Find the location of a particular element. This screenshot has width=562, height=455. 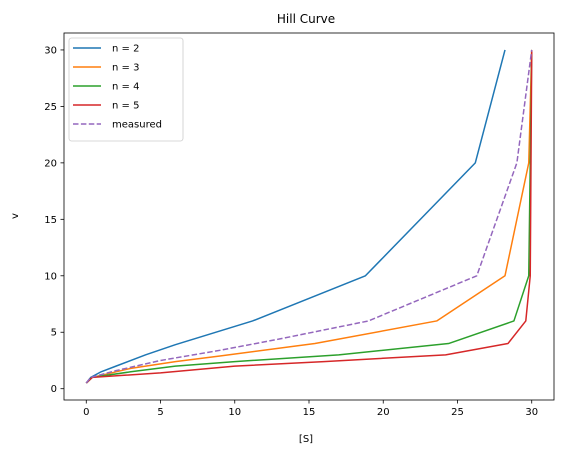

y-tick-label: 10 is located at coordinates (50, 276).